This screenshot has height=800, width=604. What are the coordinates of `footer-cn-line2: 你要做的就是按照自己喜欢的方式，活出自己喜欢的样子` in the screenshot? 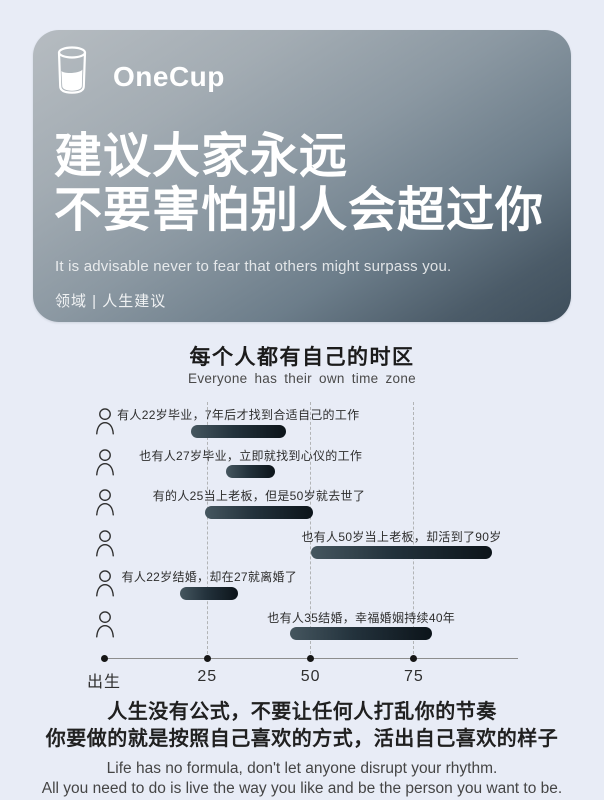 It's located at (302, 739).